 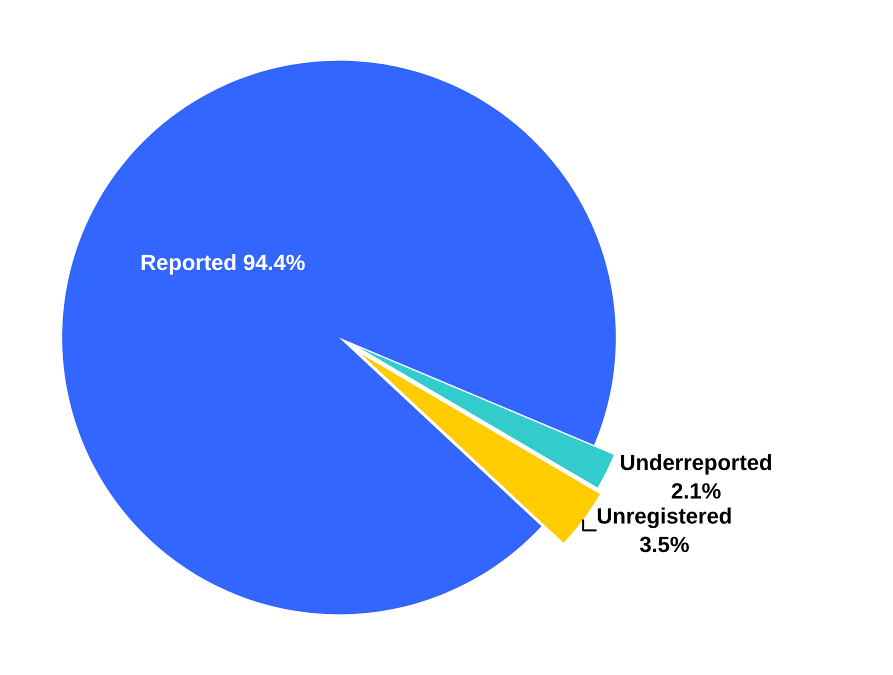 What do you see at coordinates (696, 491) in the screenshot?
I see `data-label: 2.1%` at bounding box center [696, 491].